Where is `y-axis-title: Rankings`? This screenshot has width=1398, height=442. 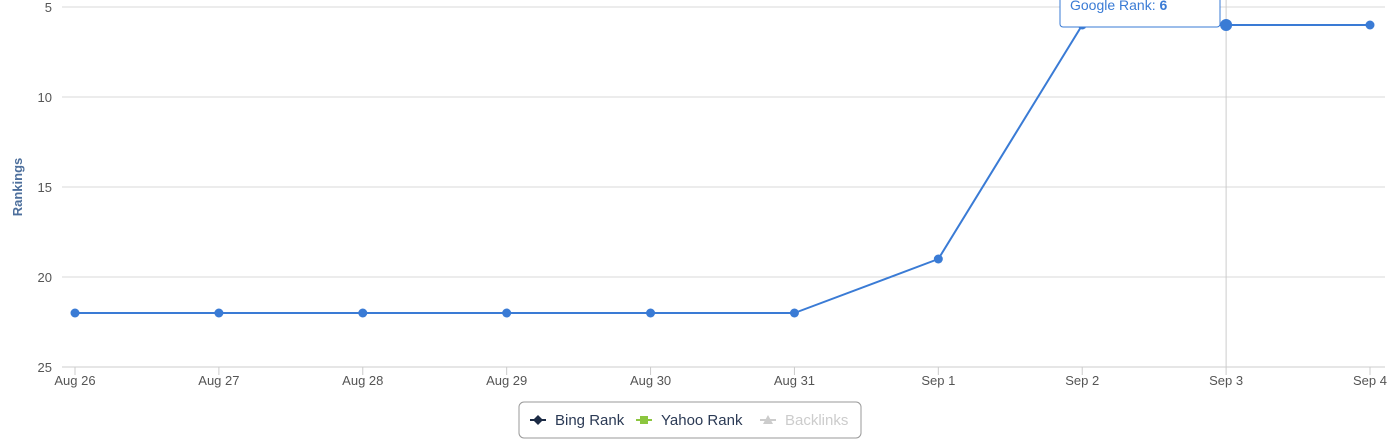
y-axis-title: Rankings is located at coordinates (17, 187).